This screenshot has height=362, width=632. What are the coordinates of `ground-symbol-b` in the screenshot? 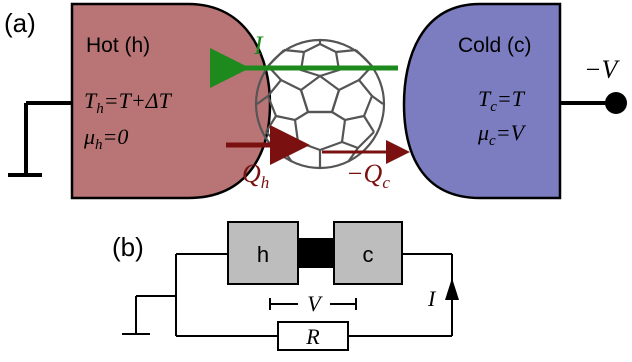 It's located at (149, 315).